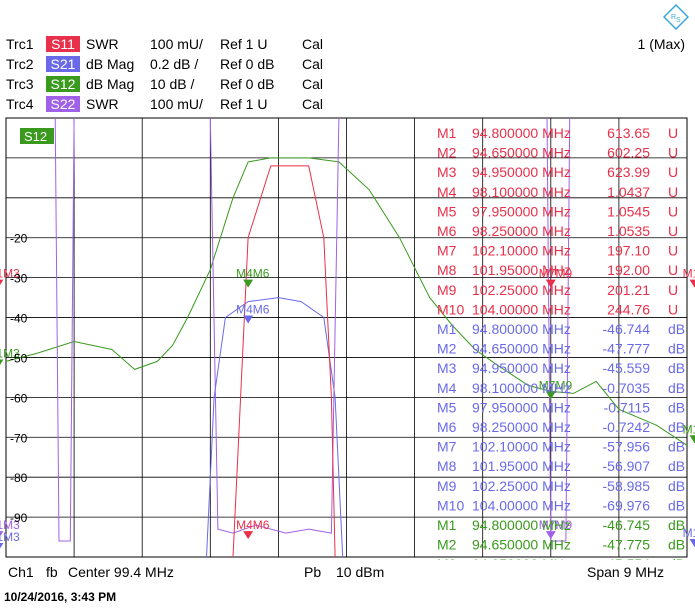 This screenshot has width=695, height=613. Describe the element at coordinates (627, 486) in the screenshot. I see `marker-row-value: -58.985` at that location.